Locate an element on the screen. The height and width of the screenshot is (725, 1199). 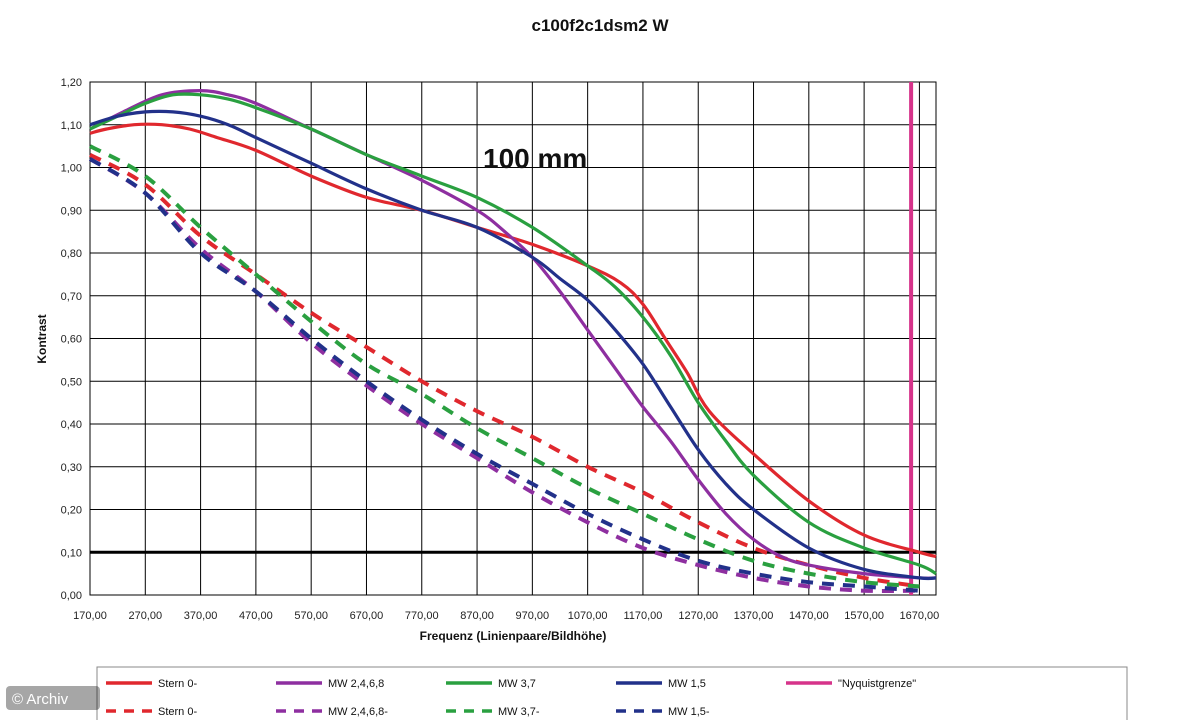
legend-label: MW 1,5- is located at coordinates (689, 712).